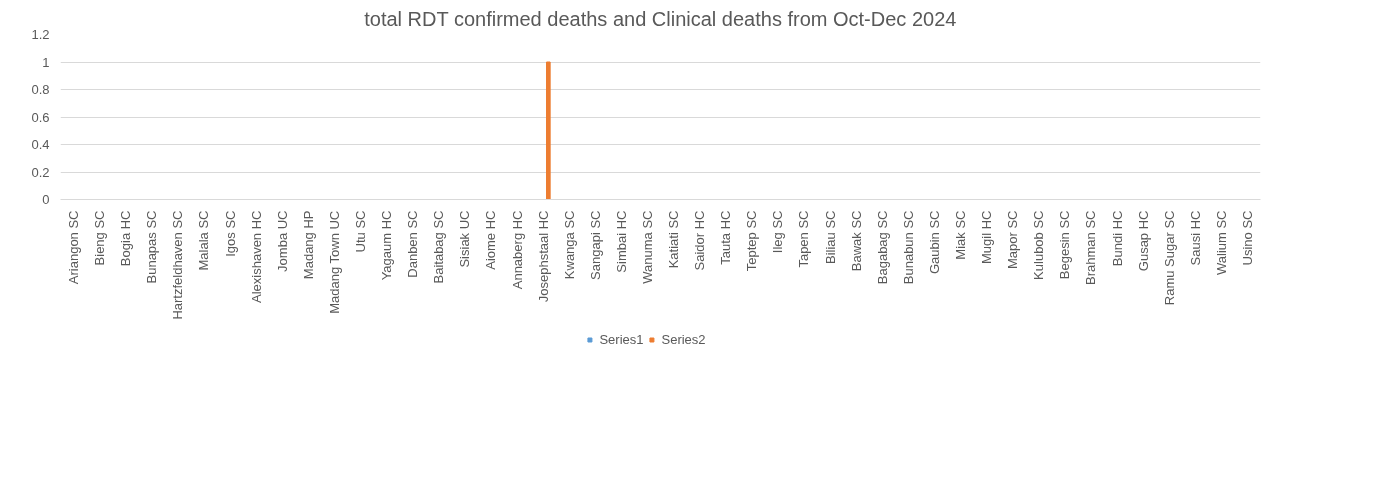 This screenshot has width=1373, height=494. What do you see at coordinates (178, 265) in the screenshot?
I see `x-tick-label: Hartzfeldhaven SC` at bounding box center [178, 265].